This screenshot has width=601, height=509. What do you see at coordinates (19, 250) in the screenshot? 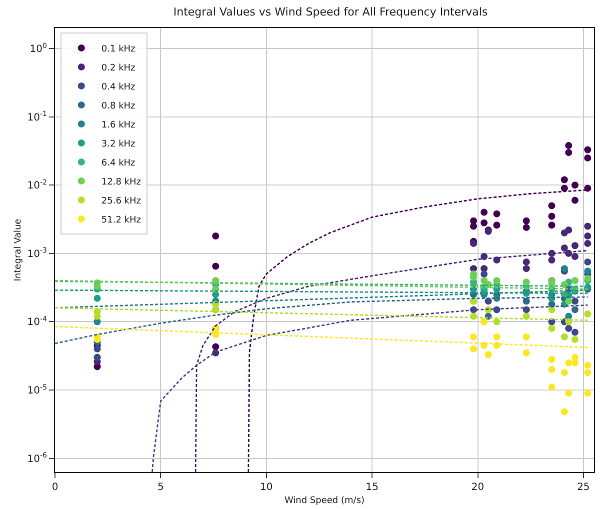
I see `y-axis-title: Integral Value` at bounding box center [19, 250].